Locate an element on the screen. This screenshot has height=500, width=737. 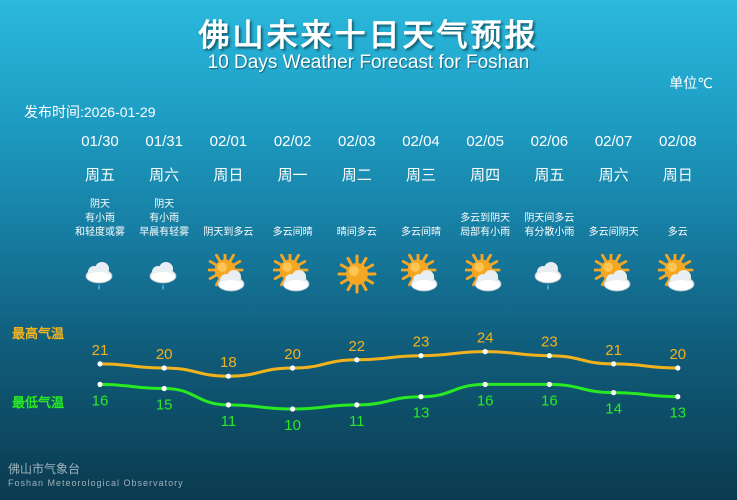
day-description: 多云到阴天局部有小雨 is located at coordinates (485, 218).